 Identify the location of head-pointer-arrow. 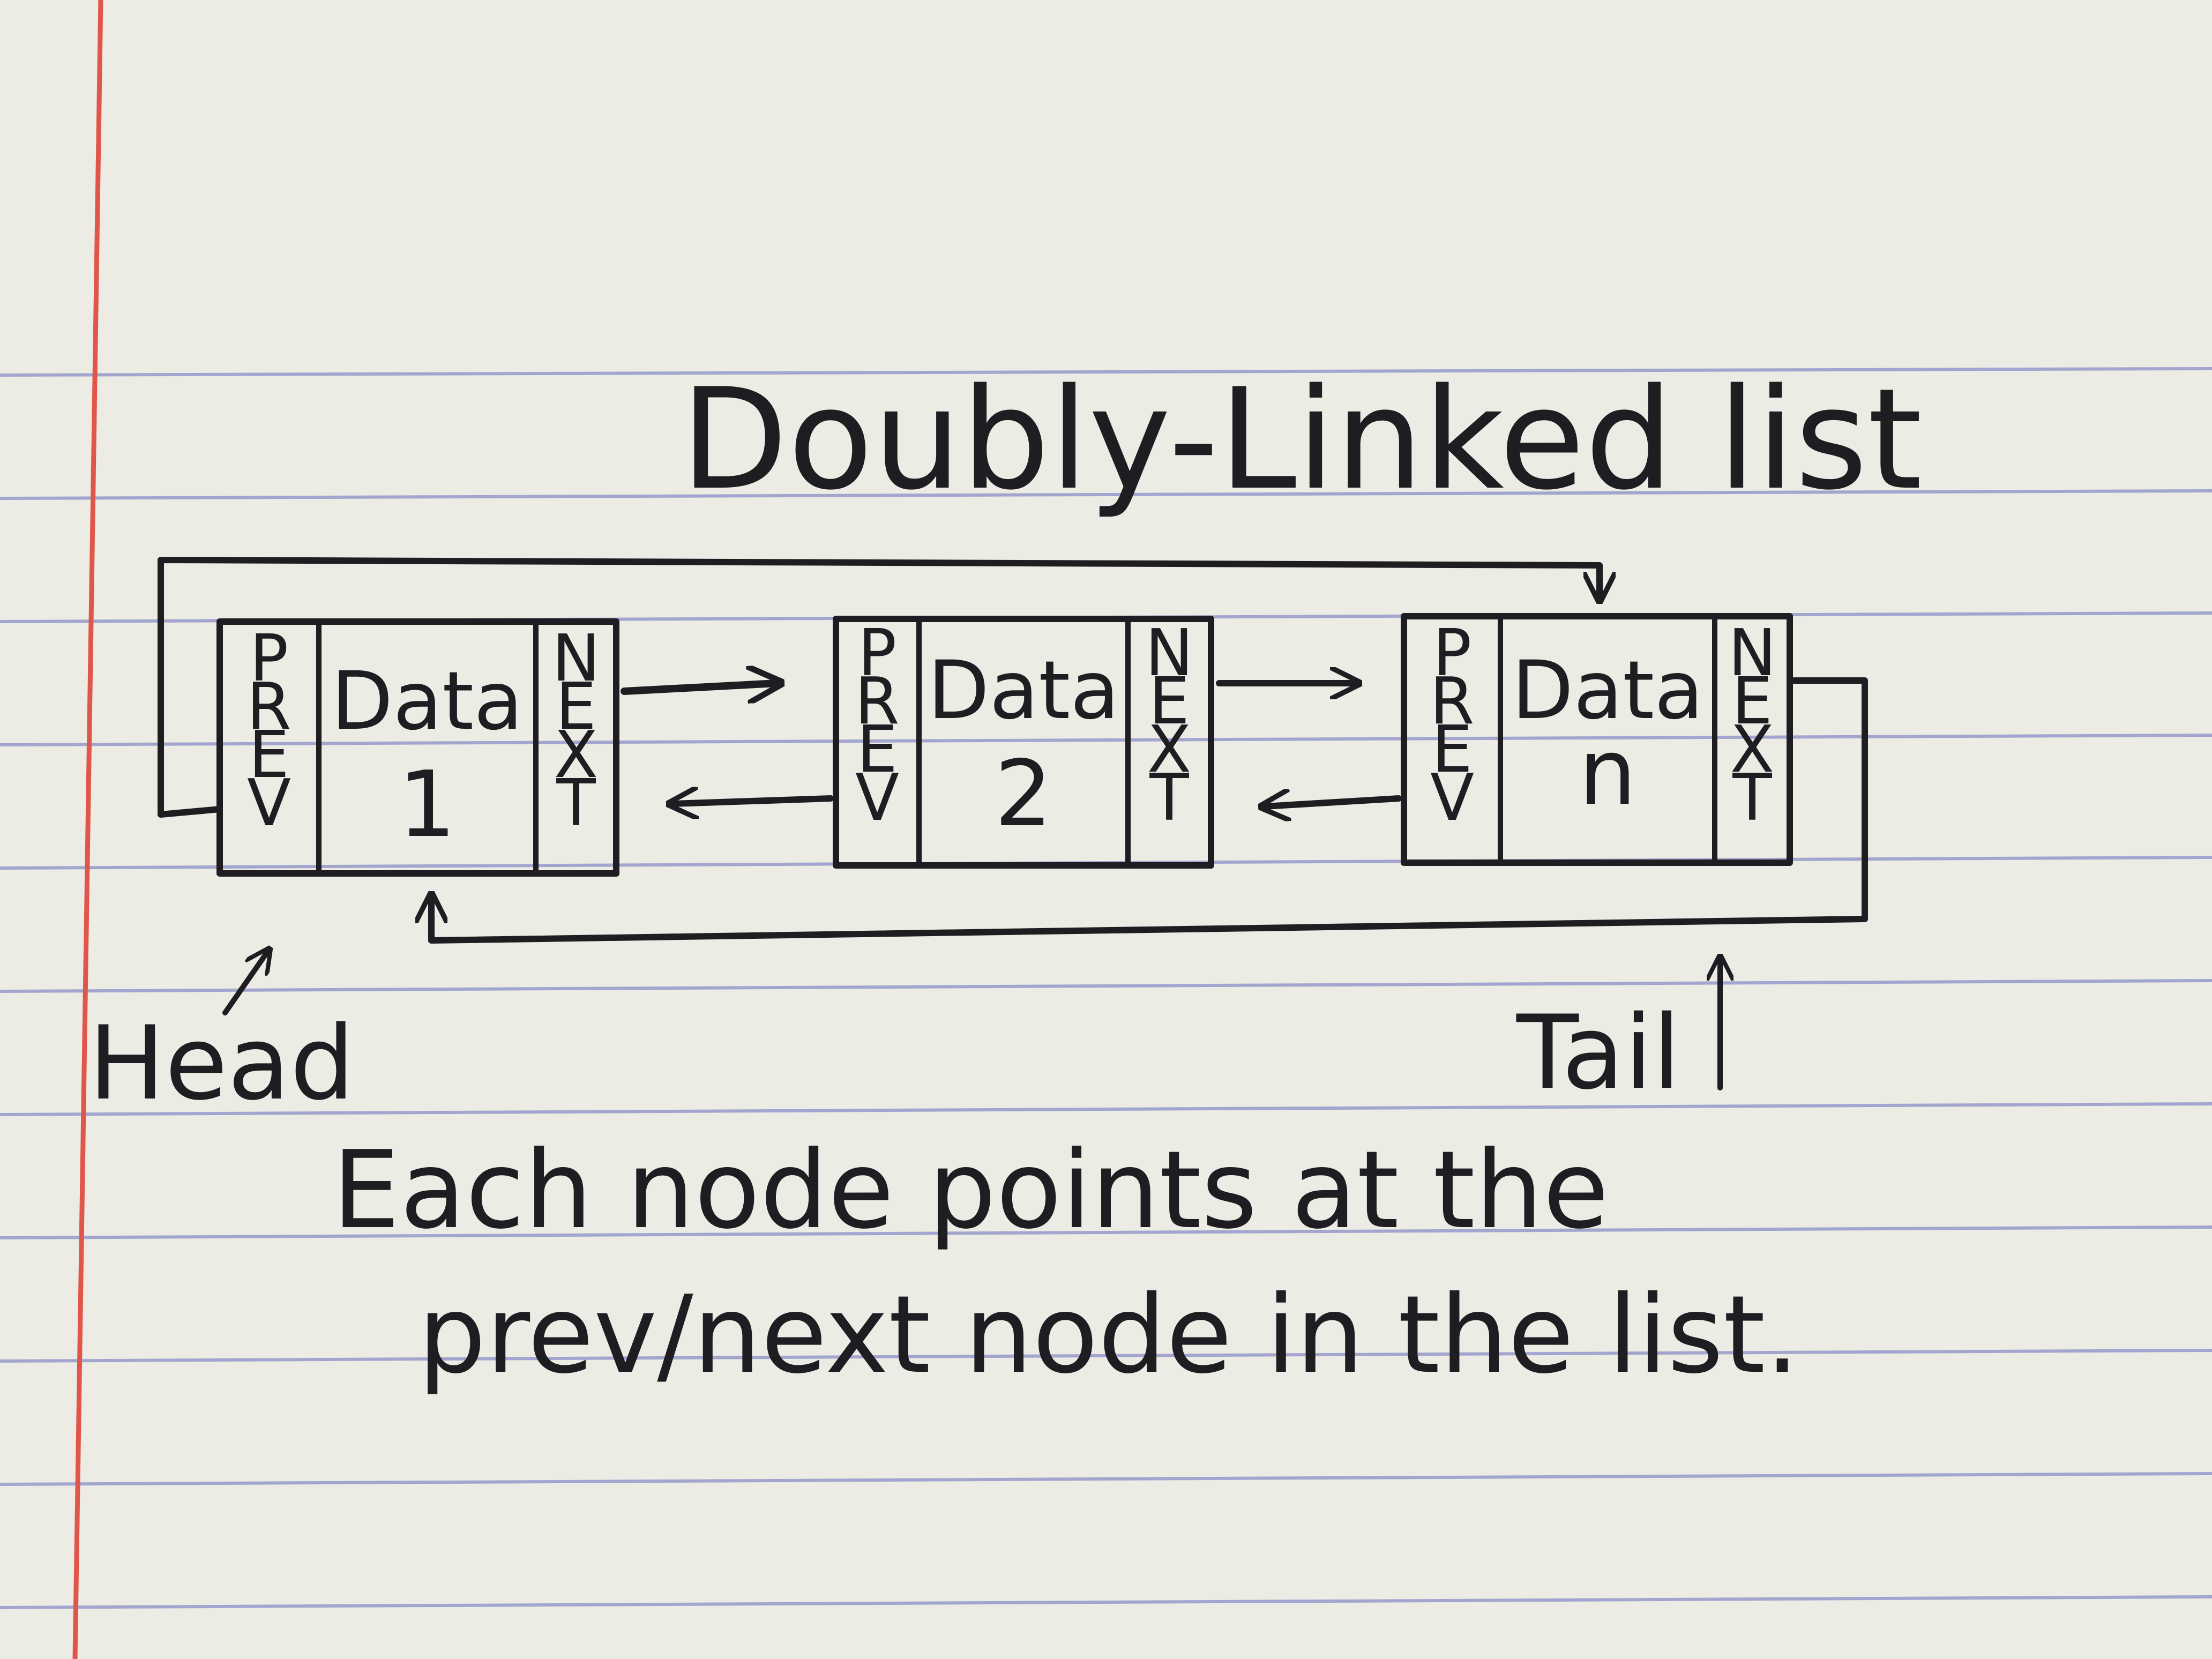
(245, 983).